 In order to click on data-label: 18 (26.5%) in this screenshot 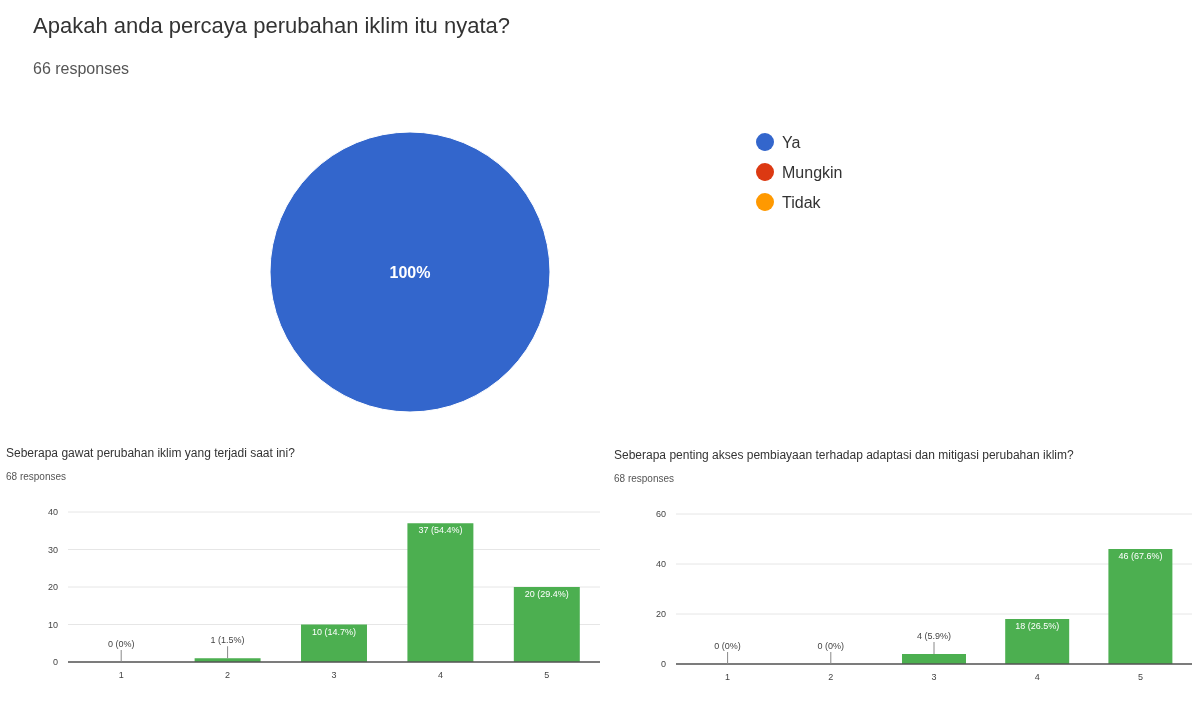, I will do `click(1037, 626)`.